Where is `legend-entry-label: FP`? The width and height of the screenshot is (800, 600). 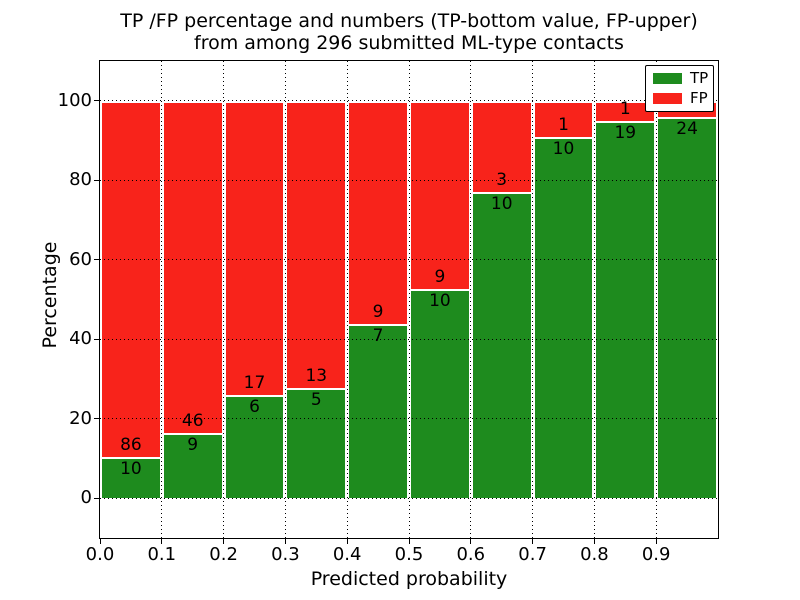
legend-entry-label: FP is located at coordinates (699, 98).